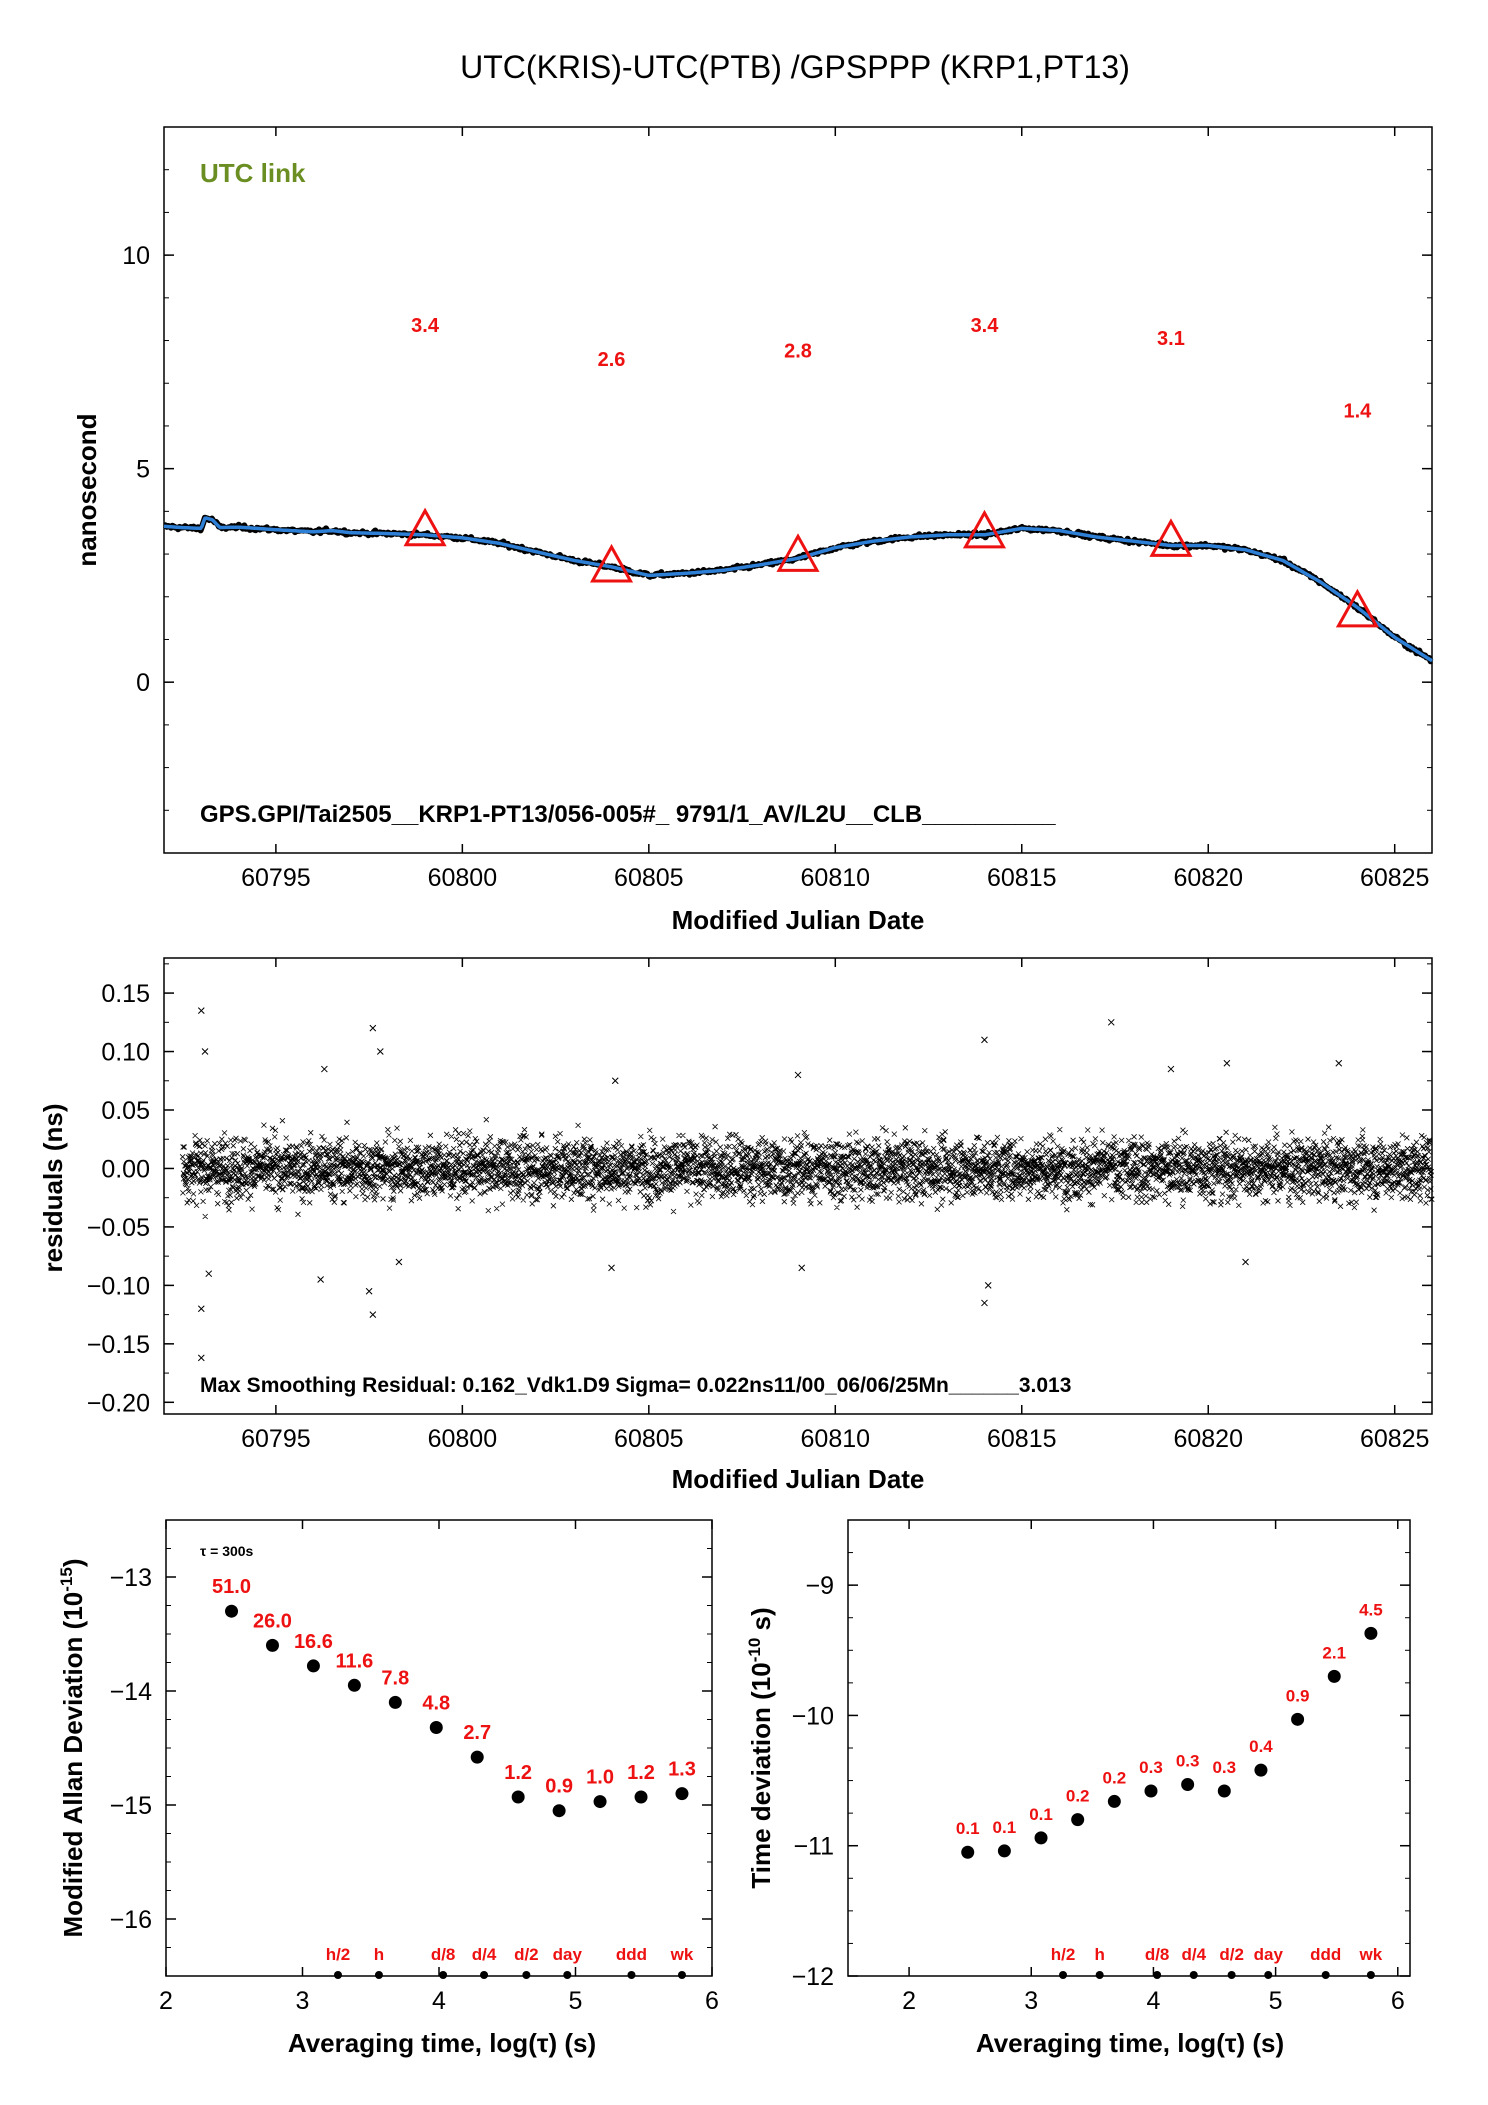  Describe the element at coordinates (303, 2001) in the screenshot. I see `x-tick-label: 3` at that location.